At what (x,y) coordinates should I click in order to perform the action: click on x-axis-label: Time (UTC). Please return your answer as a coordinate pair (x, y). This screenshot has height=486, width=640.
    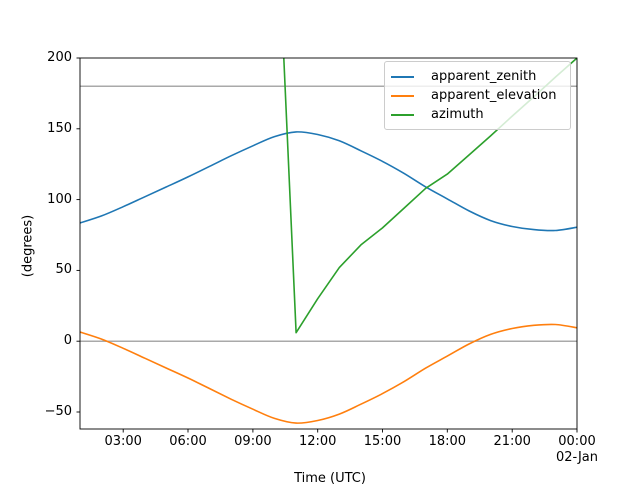
    Looking at the image, I should click on (330, 478).